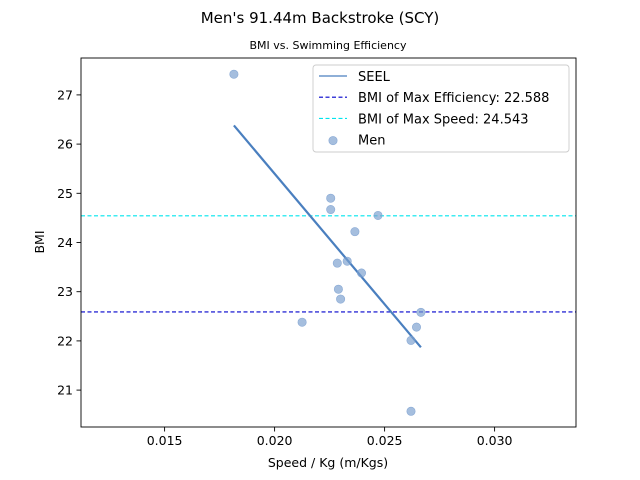 The height and width of the screenshot is (480, 640). I want to click on x-axis-label: Speed / Kg (m/Kgs), so click(328, 462).